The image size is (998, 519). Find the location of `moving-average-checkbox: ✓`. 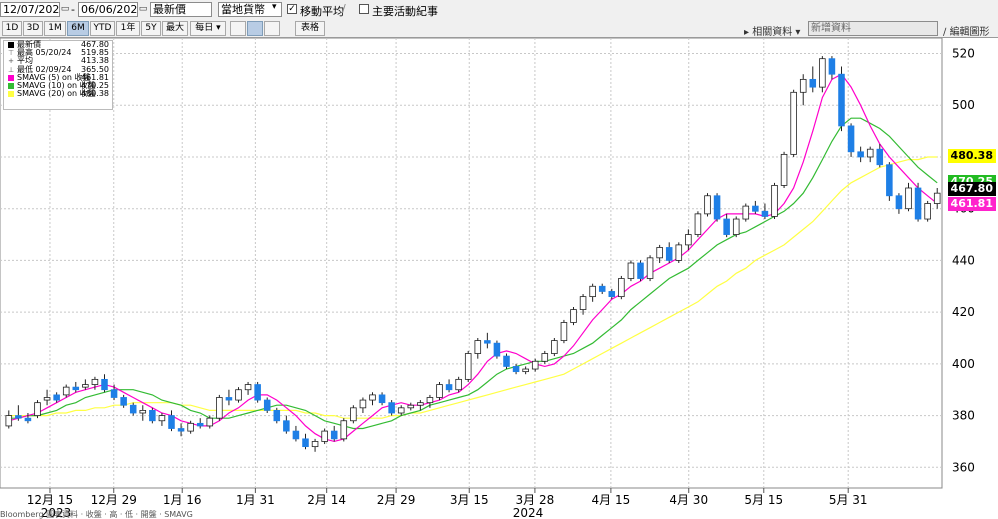

moving-average-checkbox: ✓ is located at coordinates (292, 9).